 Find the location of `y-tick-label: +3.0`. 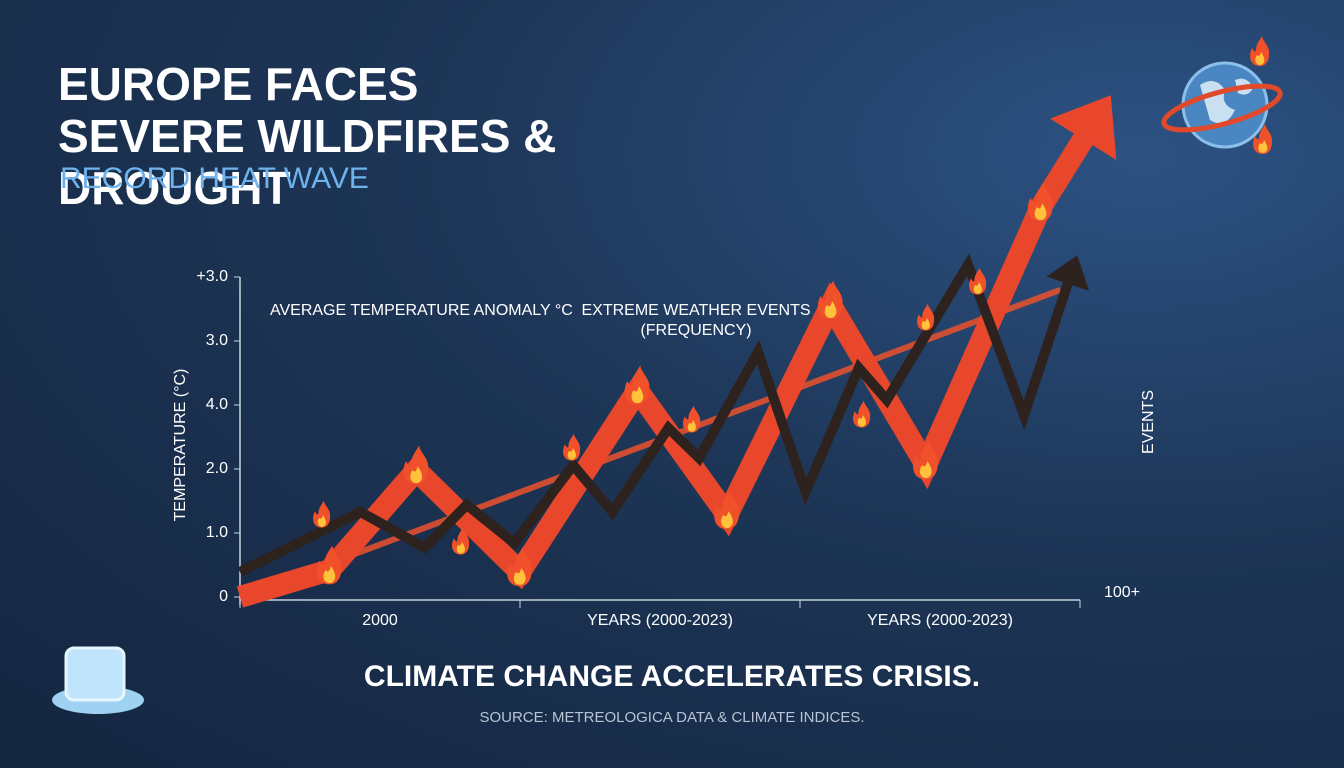

y-tick-label: +3.0 is located at coordinates (212, 276).